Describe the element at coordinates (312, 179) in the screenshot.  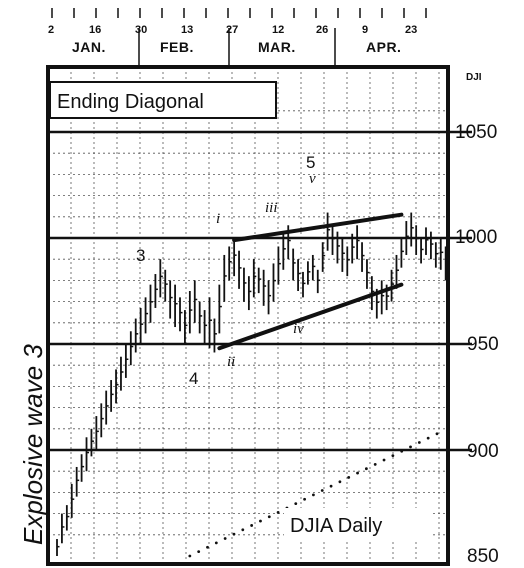
I see `wave-label-v: v` at that location.